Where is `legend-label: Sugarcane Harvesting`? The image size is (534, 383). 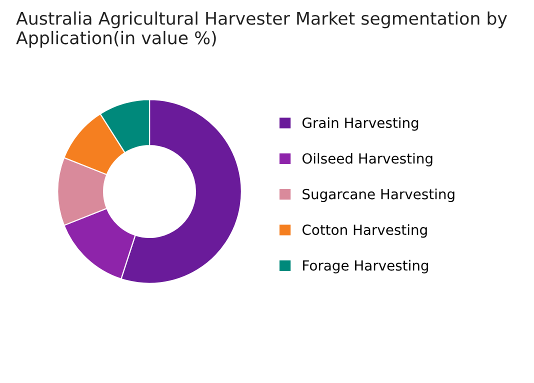
legend-label: Sugarcane Harvesting is located at coordinates (378, 195).